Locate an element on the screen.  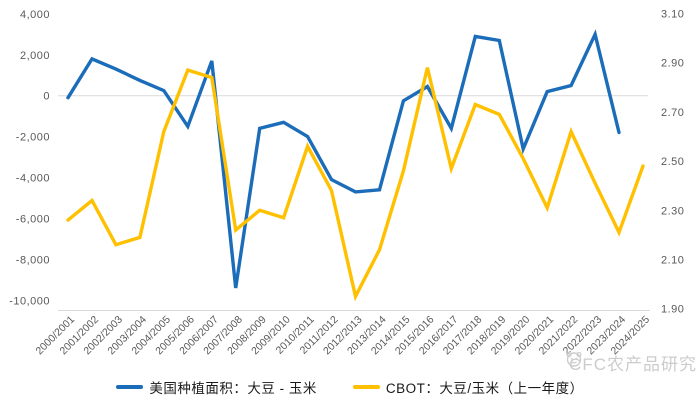
left-axis-tick-label: -10,000 is located at coordinates (29, 301).